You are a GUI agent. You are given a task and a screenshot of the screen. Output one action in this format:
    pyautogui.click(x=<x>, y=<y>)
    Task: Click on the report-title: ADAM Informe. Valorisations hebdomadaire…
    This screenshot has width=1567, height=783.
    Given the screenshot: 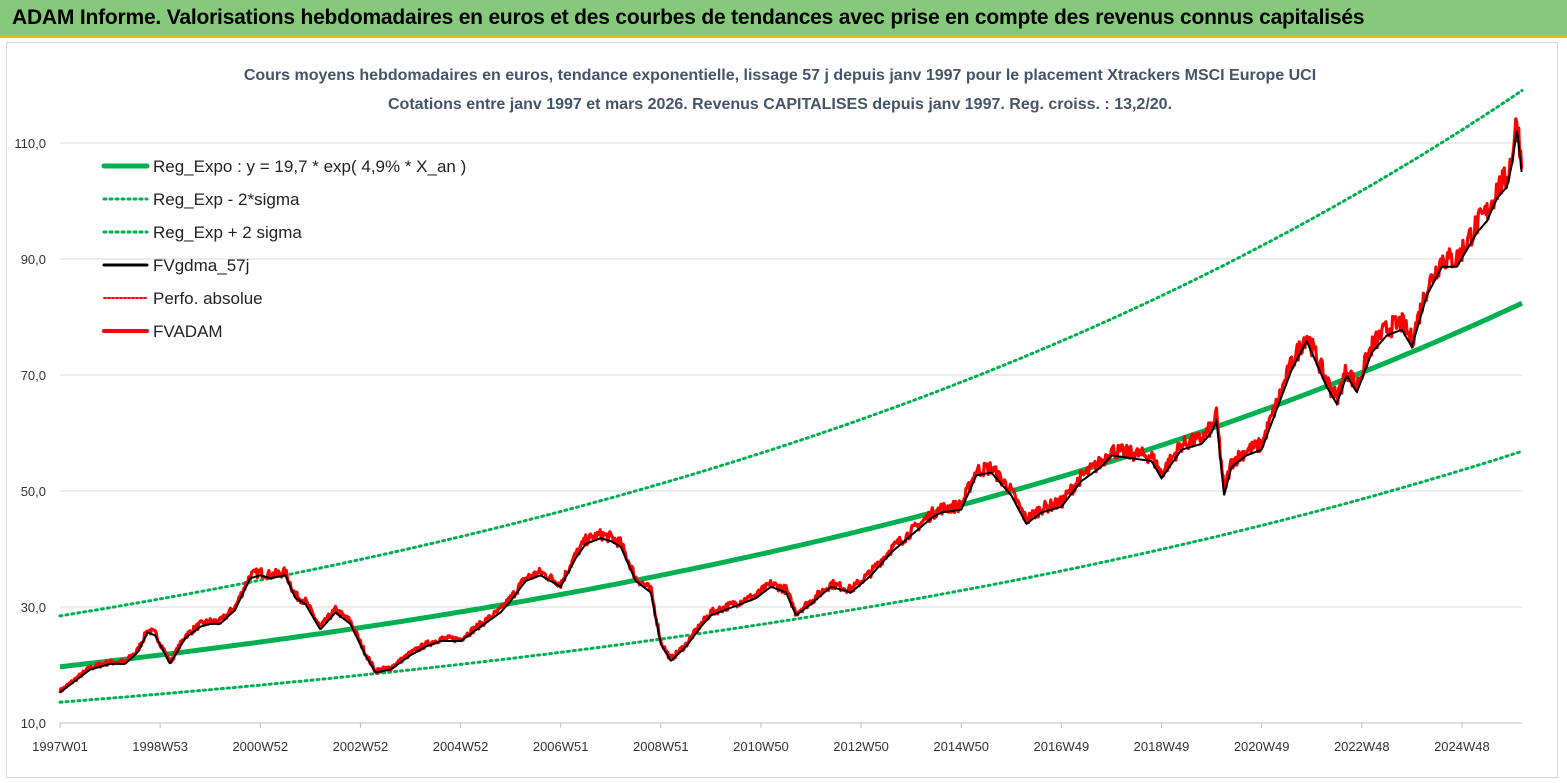 What is the action you would take?
    pyautogui.click(x=688, y=17)
    